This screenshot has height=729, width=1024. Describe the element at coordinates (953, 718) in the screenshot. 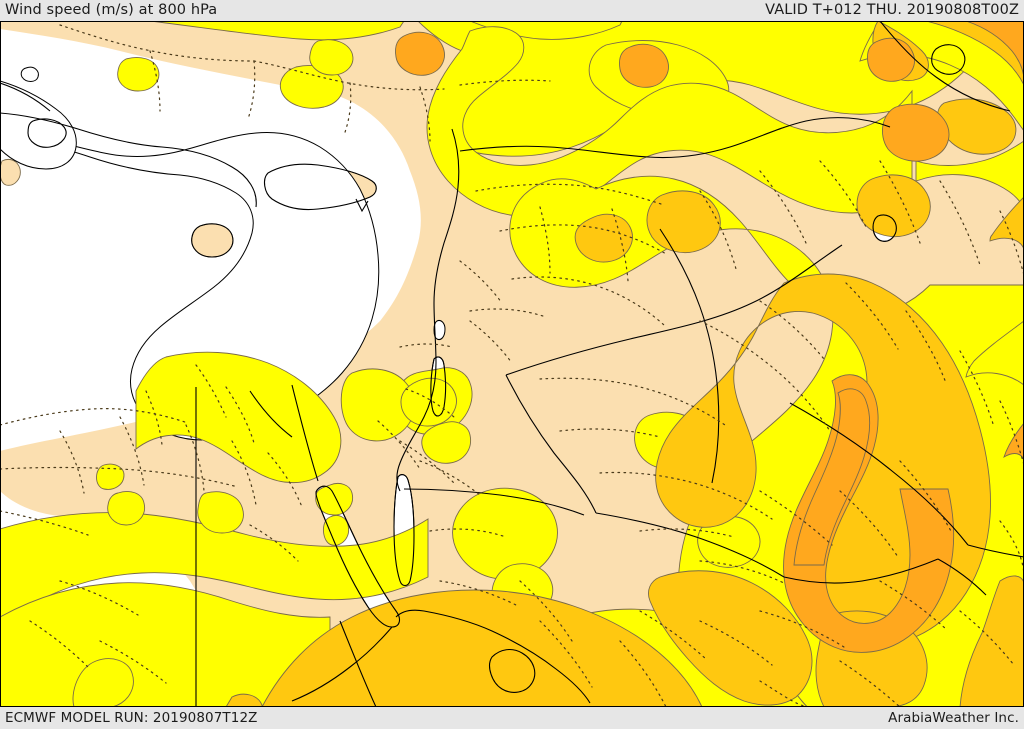

I see `provider-label: ArabiaWeather Inc.` at that location.